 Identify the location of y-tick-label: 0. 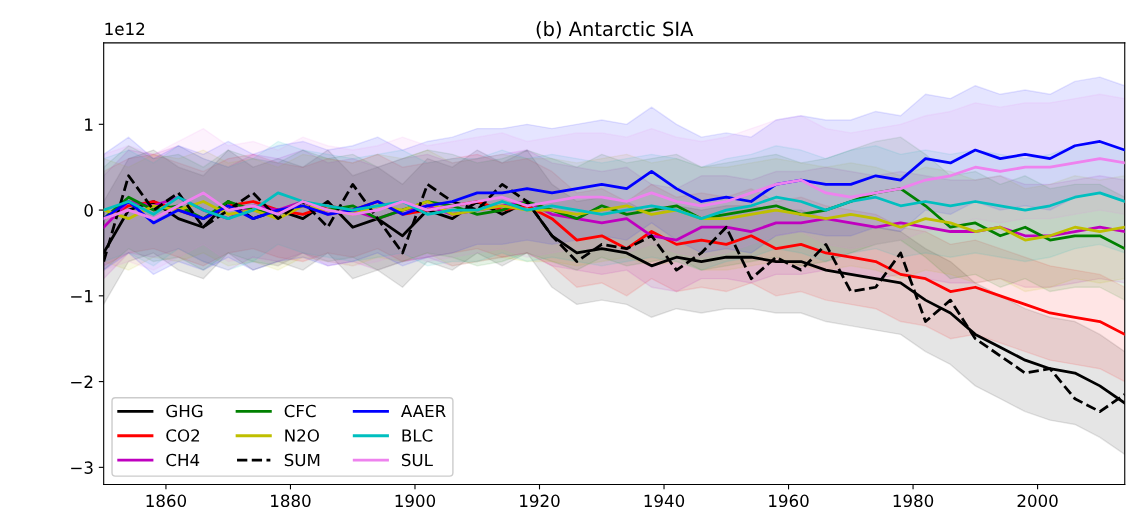
(88, 210).